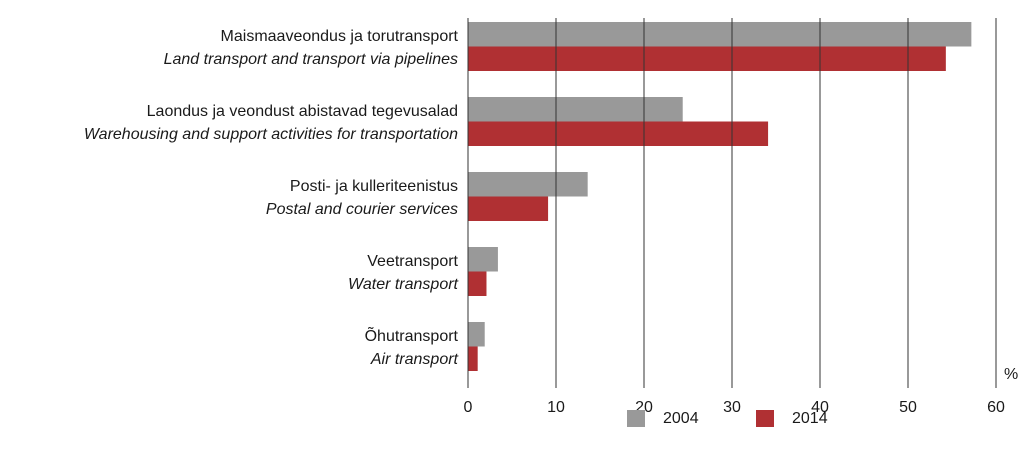 The image size is (1022, 457). I want to click on x-tick-label: 0, so click(468, 407).